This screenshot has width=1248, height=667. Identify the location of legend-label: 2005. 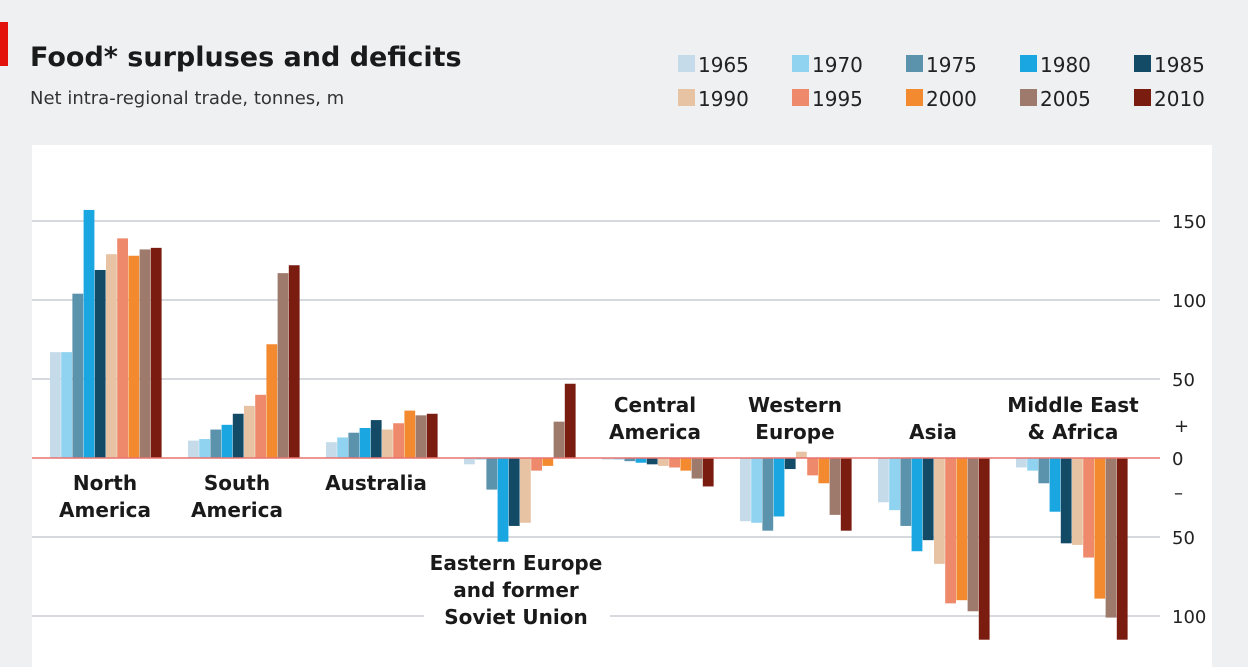
(1065, 99).